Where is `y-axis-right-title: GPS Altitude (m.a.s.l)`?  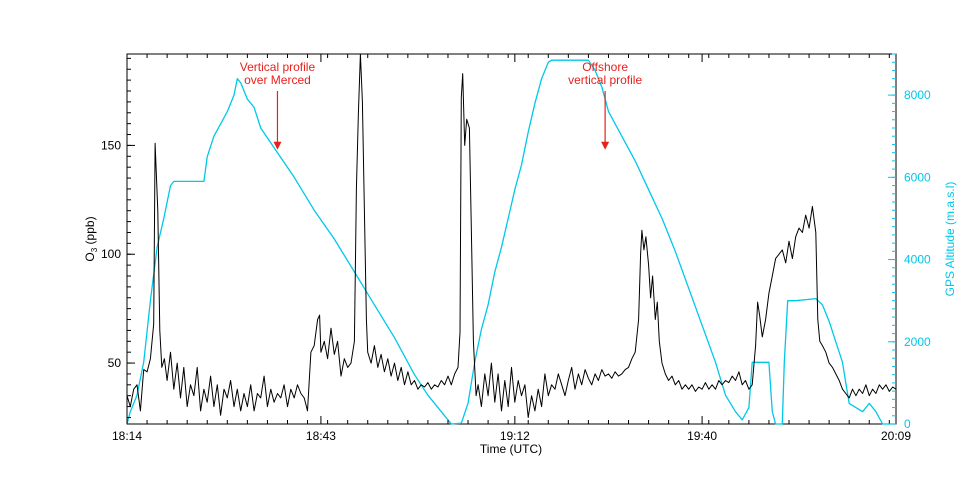
y-axis-right-title: GPS Altitude (m.a.s.l) is located at coordinates (950, 239).